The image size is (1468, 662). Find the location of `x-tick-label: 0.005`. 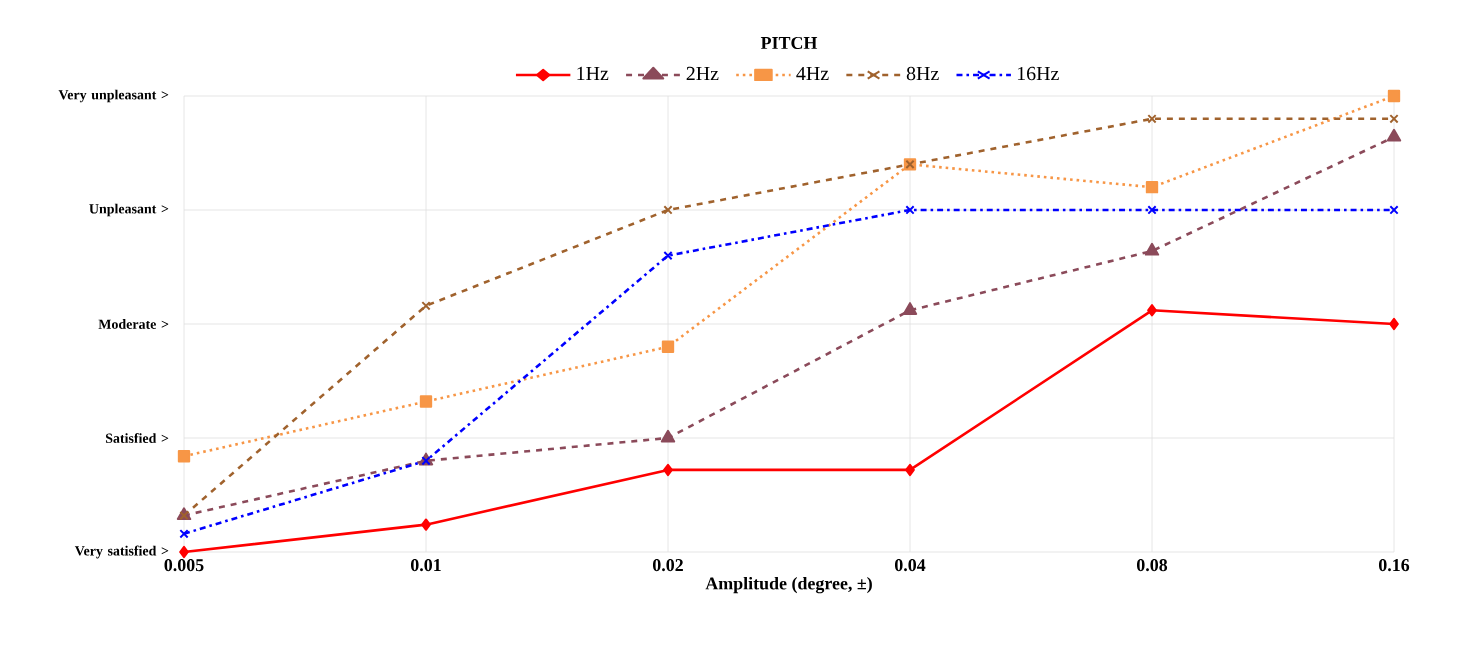

x-tick-label: 0.005 is located at coordinates (184, 565).